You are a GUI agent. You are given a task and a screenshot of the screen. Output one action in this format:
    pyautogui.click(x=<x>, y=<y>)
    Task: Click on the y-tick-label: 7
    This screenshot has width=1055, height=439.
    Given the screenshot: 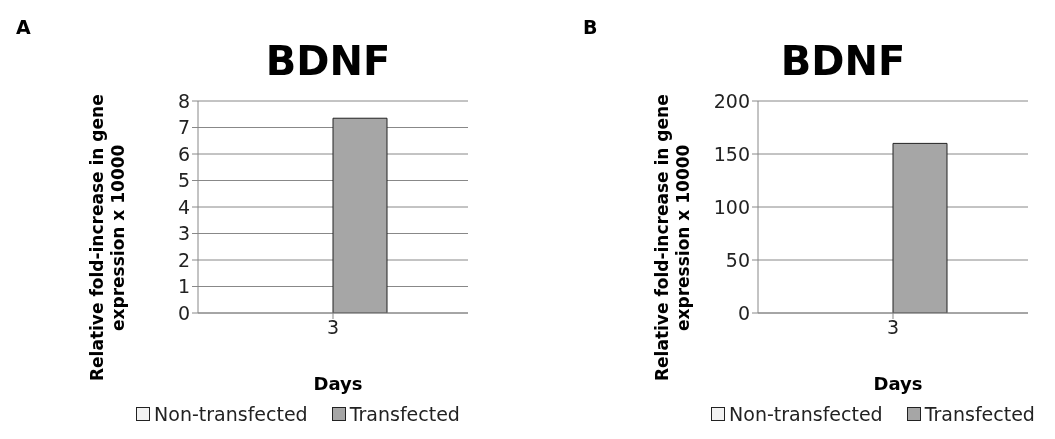 What is the action you would take?
    pyautogui.click(x=183, y=127)
    